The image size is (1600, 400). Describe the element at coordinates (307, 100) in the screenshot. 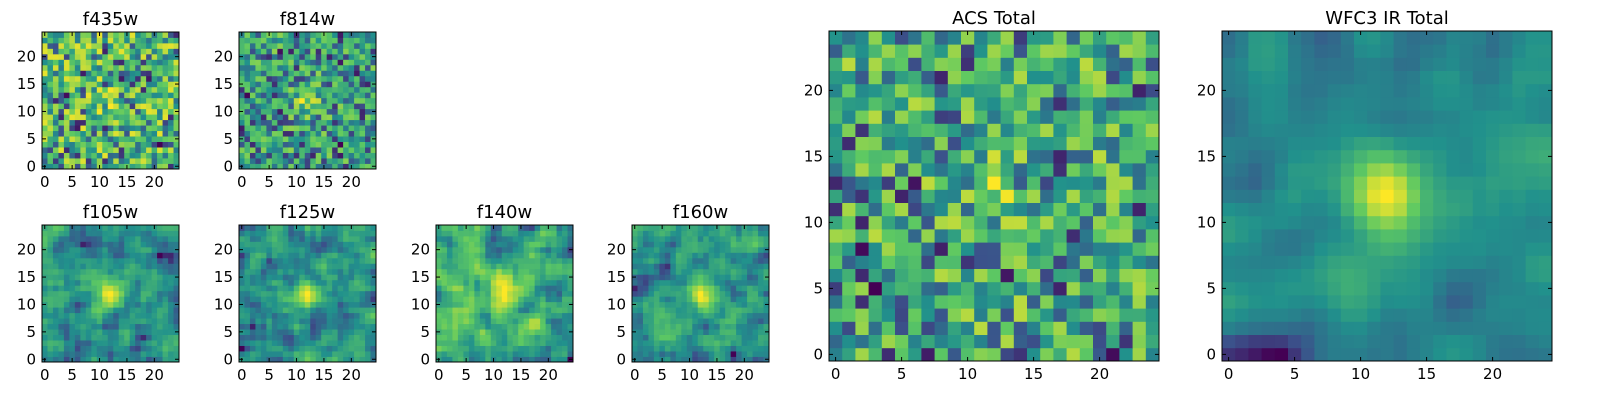

I see `axes-frame` at that location.